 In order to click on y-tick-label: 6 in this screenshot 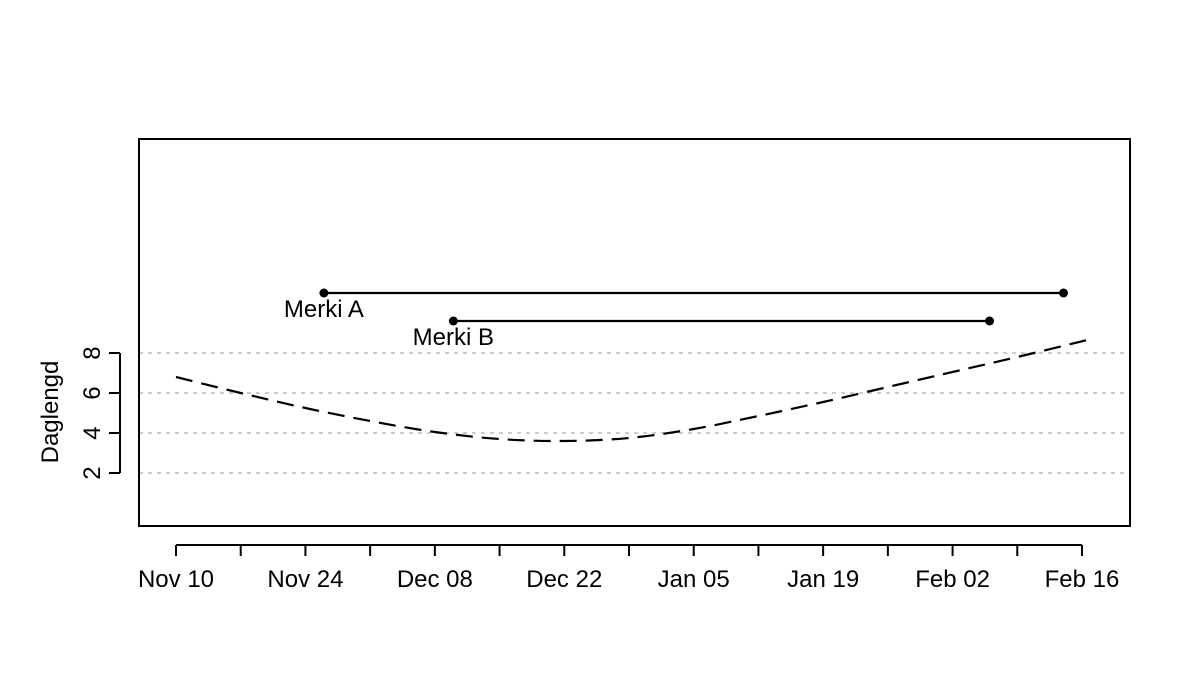, I will do `click(92, 392)`.